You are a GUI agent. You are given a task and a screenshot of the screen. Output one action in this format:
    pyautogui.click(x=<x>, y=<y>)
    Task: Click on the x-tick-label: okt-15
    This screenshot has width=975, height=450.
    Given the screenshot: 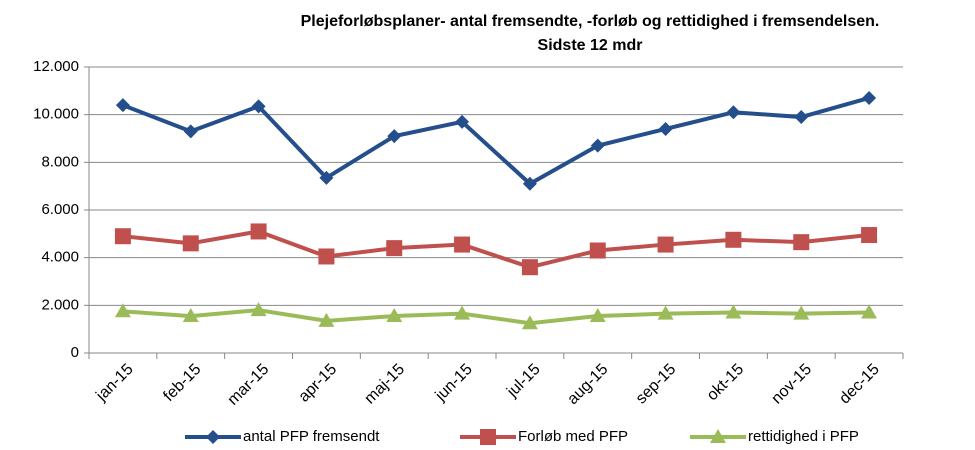 What is the action you would take?
    pyautogui.click(x=726, y=383)
    